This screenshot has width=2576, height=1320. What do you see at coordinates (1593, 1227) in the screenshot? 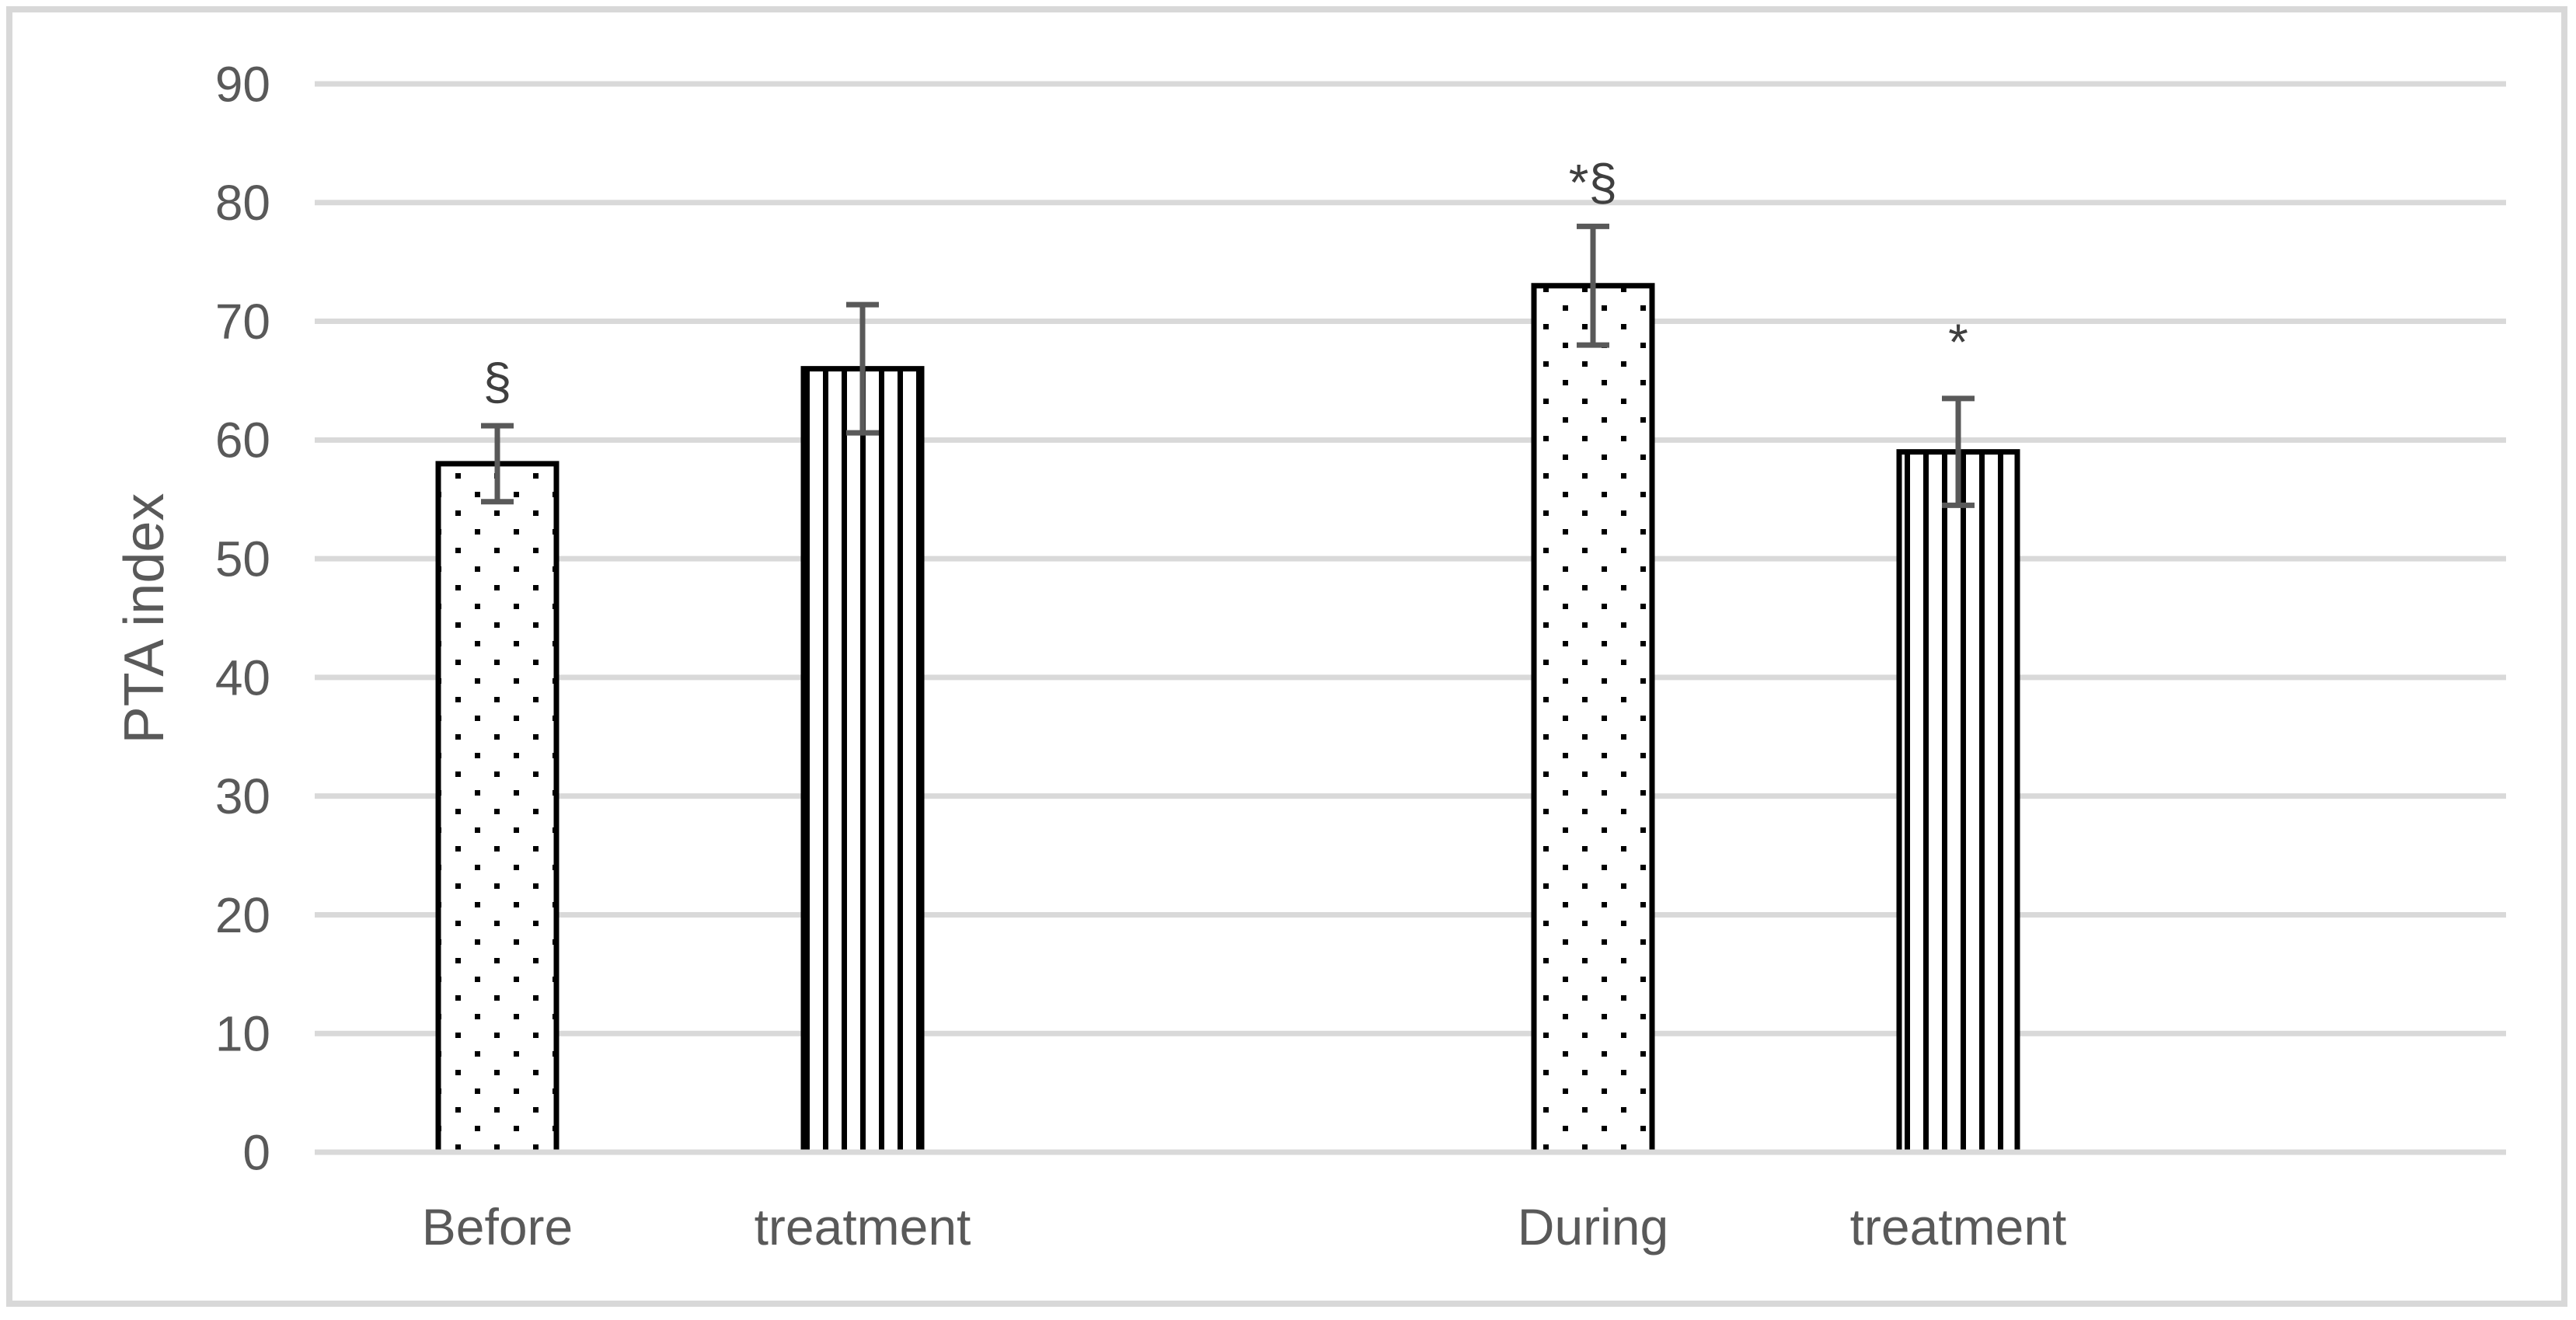
I see `x-category-label: During` at bounding box center [1593, 1227].